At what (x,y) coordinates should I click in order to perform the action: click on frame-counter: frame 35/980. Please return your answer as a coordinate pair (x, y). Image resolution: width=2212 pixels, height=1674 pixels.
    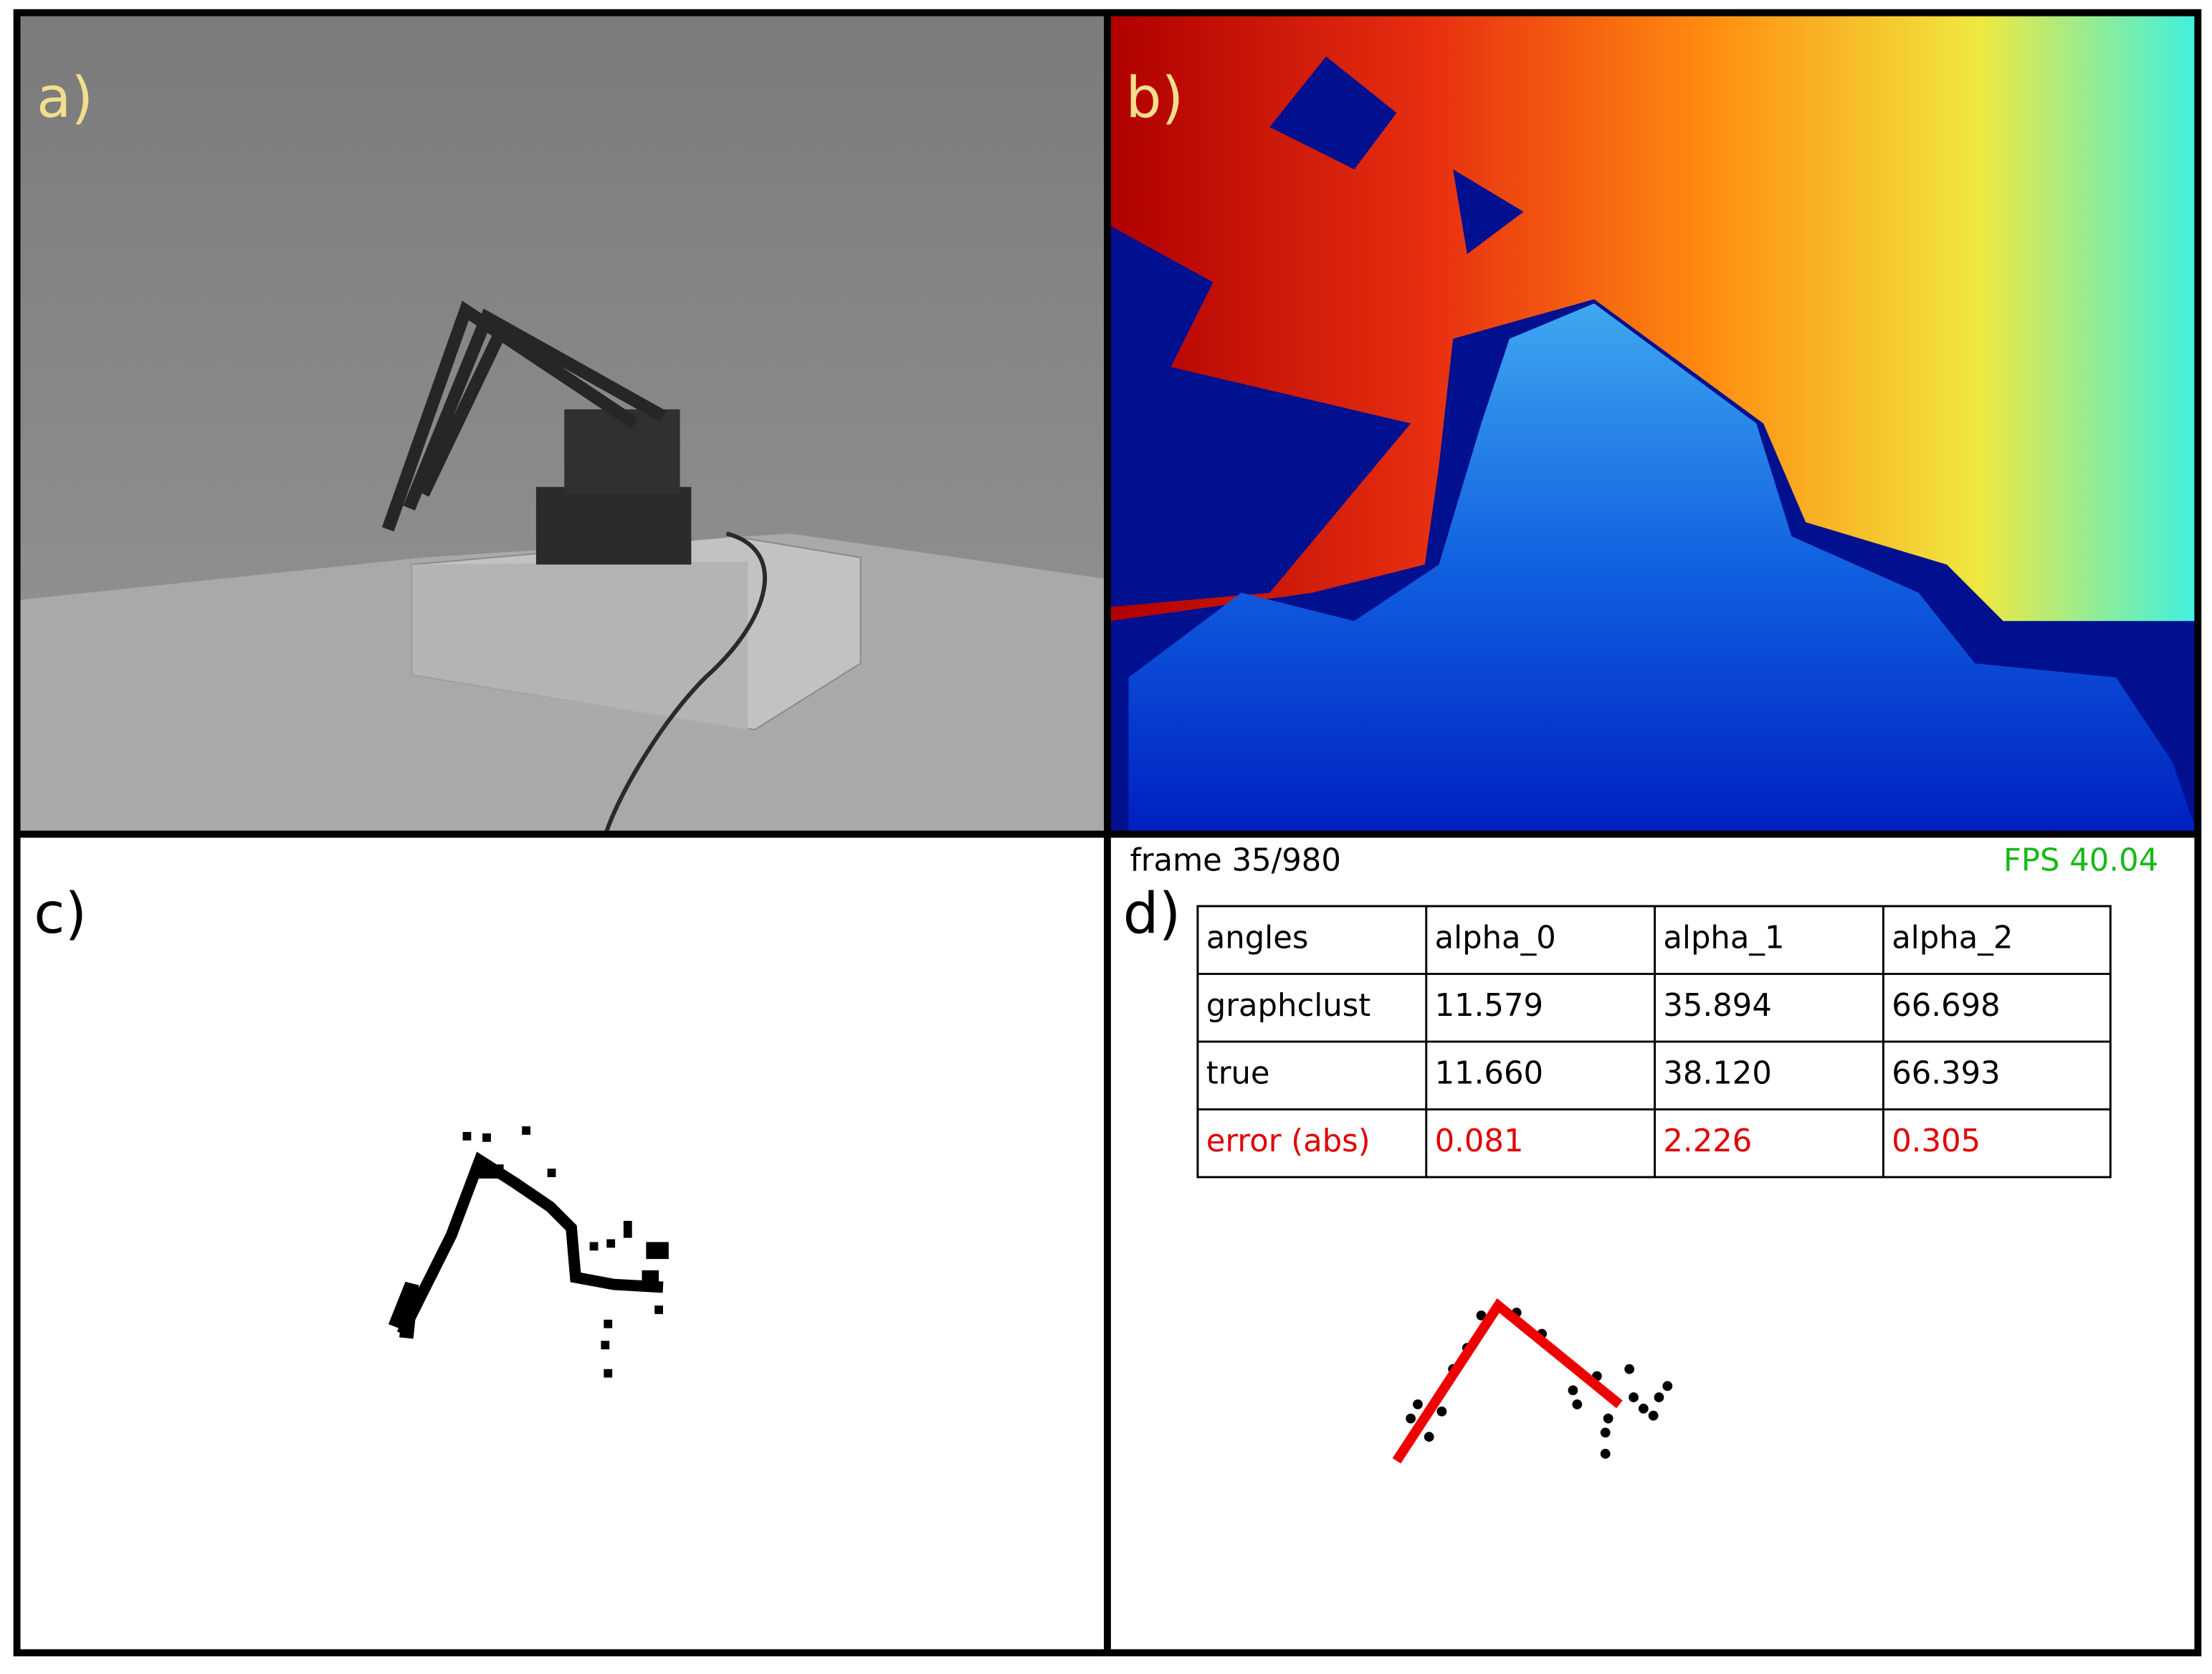
    Looking at the image, I should click on (1235, 860).